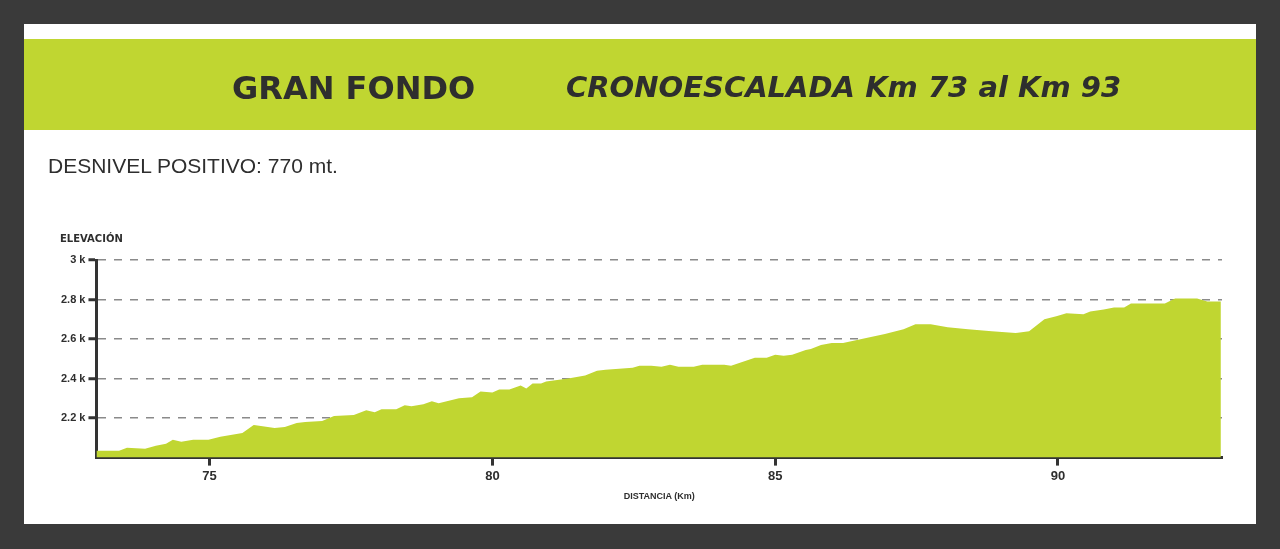 Image resolution: width=1280 pixels, height=549 pixels. Describe the element at coordinates (78, 259) in the screenshot. I see `y-tick-label: 3 k` at that location.